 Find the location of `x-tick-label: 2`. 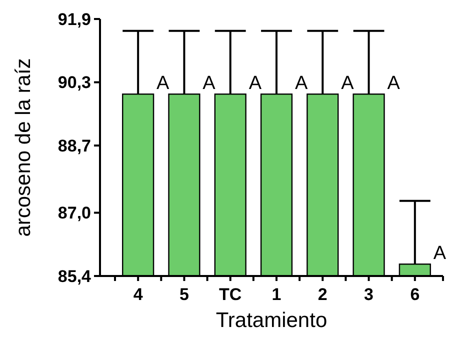

x-tick-label: 2 is located at coordinates (323, 294).